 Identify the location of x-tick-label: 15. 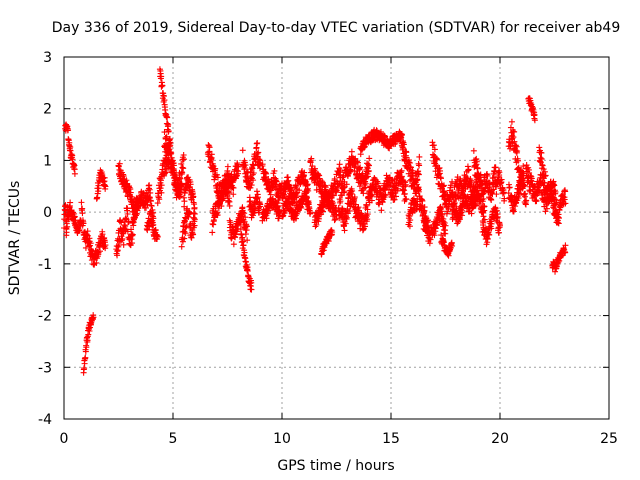
(391, 439).